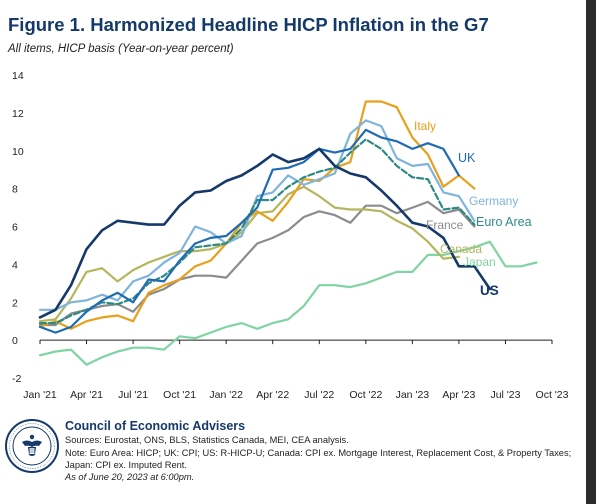 This screenshot has height=504, width=596. I want to click on y-tick-label: 0, so click(15, 341).